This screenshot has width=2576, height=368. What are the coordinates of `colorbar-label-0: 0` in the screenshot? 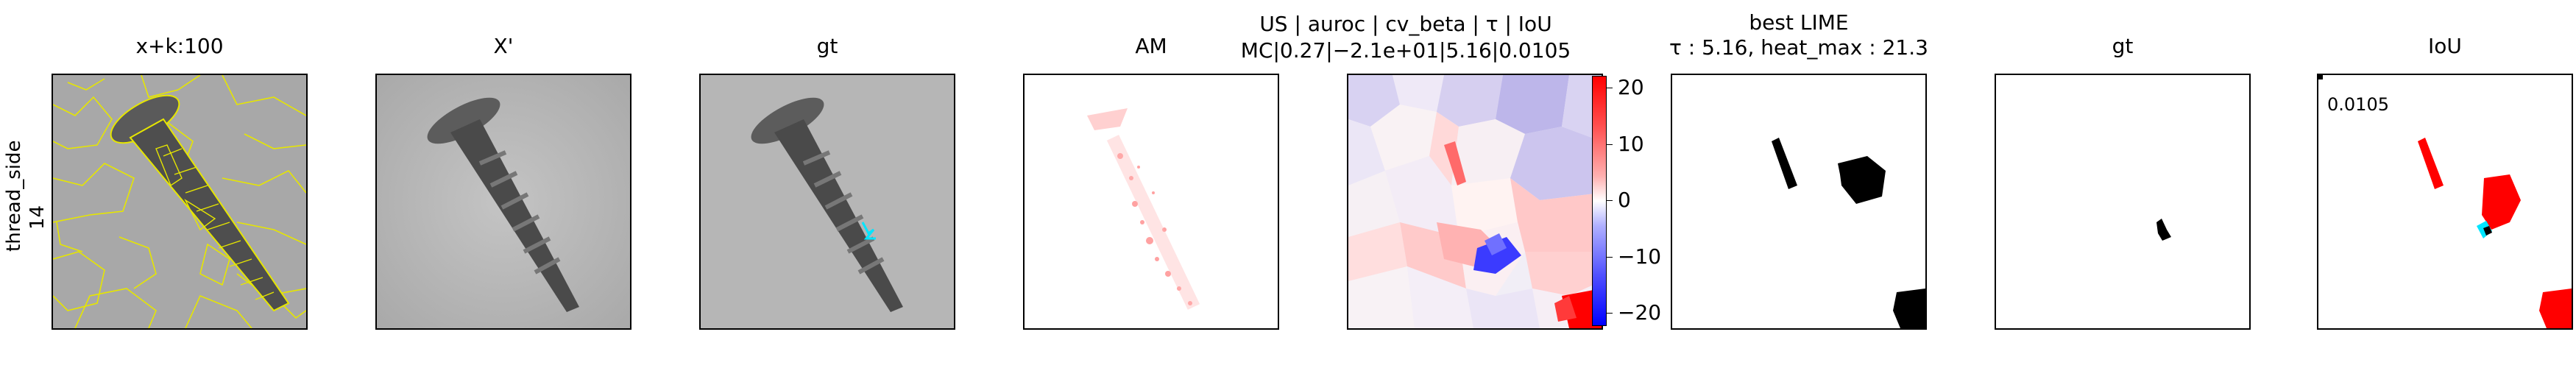 It's located at (1625, 200).